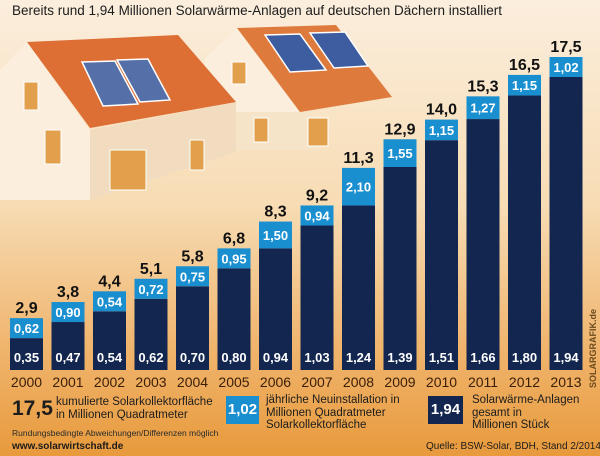  What do you see at coordinates (151, 334) in the screenshot?
I see `bar-systems-2003` at bounding box center [151, 334].